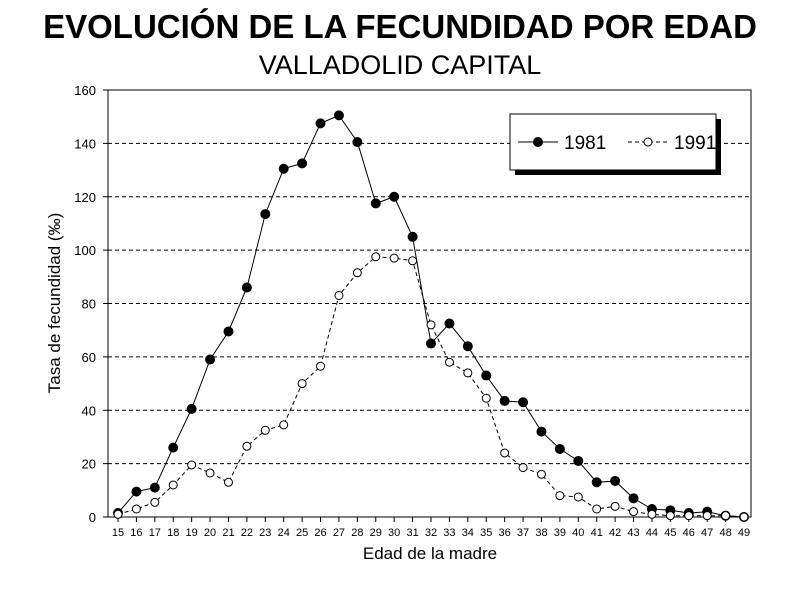 The height and width of the screenshot is (600, 800). Describe the element at coordinates (412, 533) in the screenshot. I see `x-tick-label: 31` at that location.